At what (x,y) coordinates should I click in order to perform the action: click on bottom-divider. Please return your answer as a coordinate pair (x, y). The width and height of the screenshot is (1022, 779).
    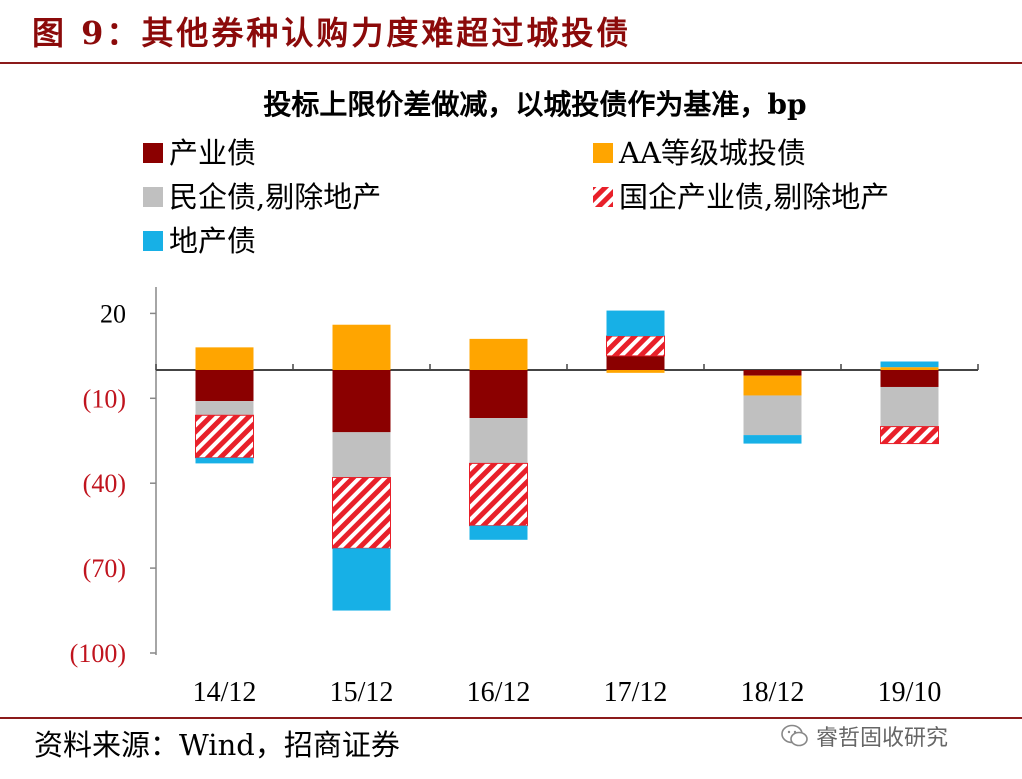
    Looking at the image, I should click on (511, 718).